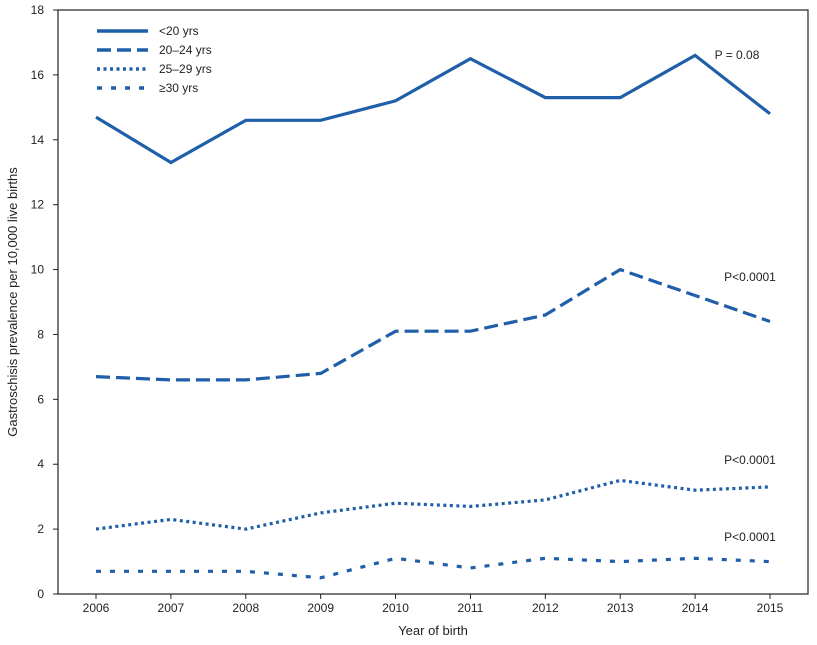 This screenshot has height=645, width=817. What do you see at coordinates (433, 630) in the screenshot?
I see `x-axis-label: Year of birth` at bounding box center [433, 630].